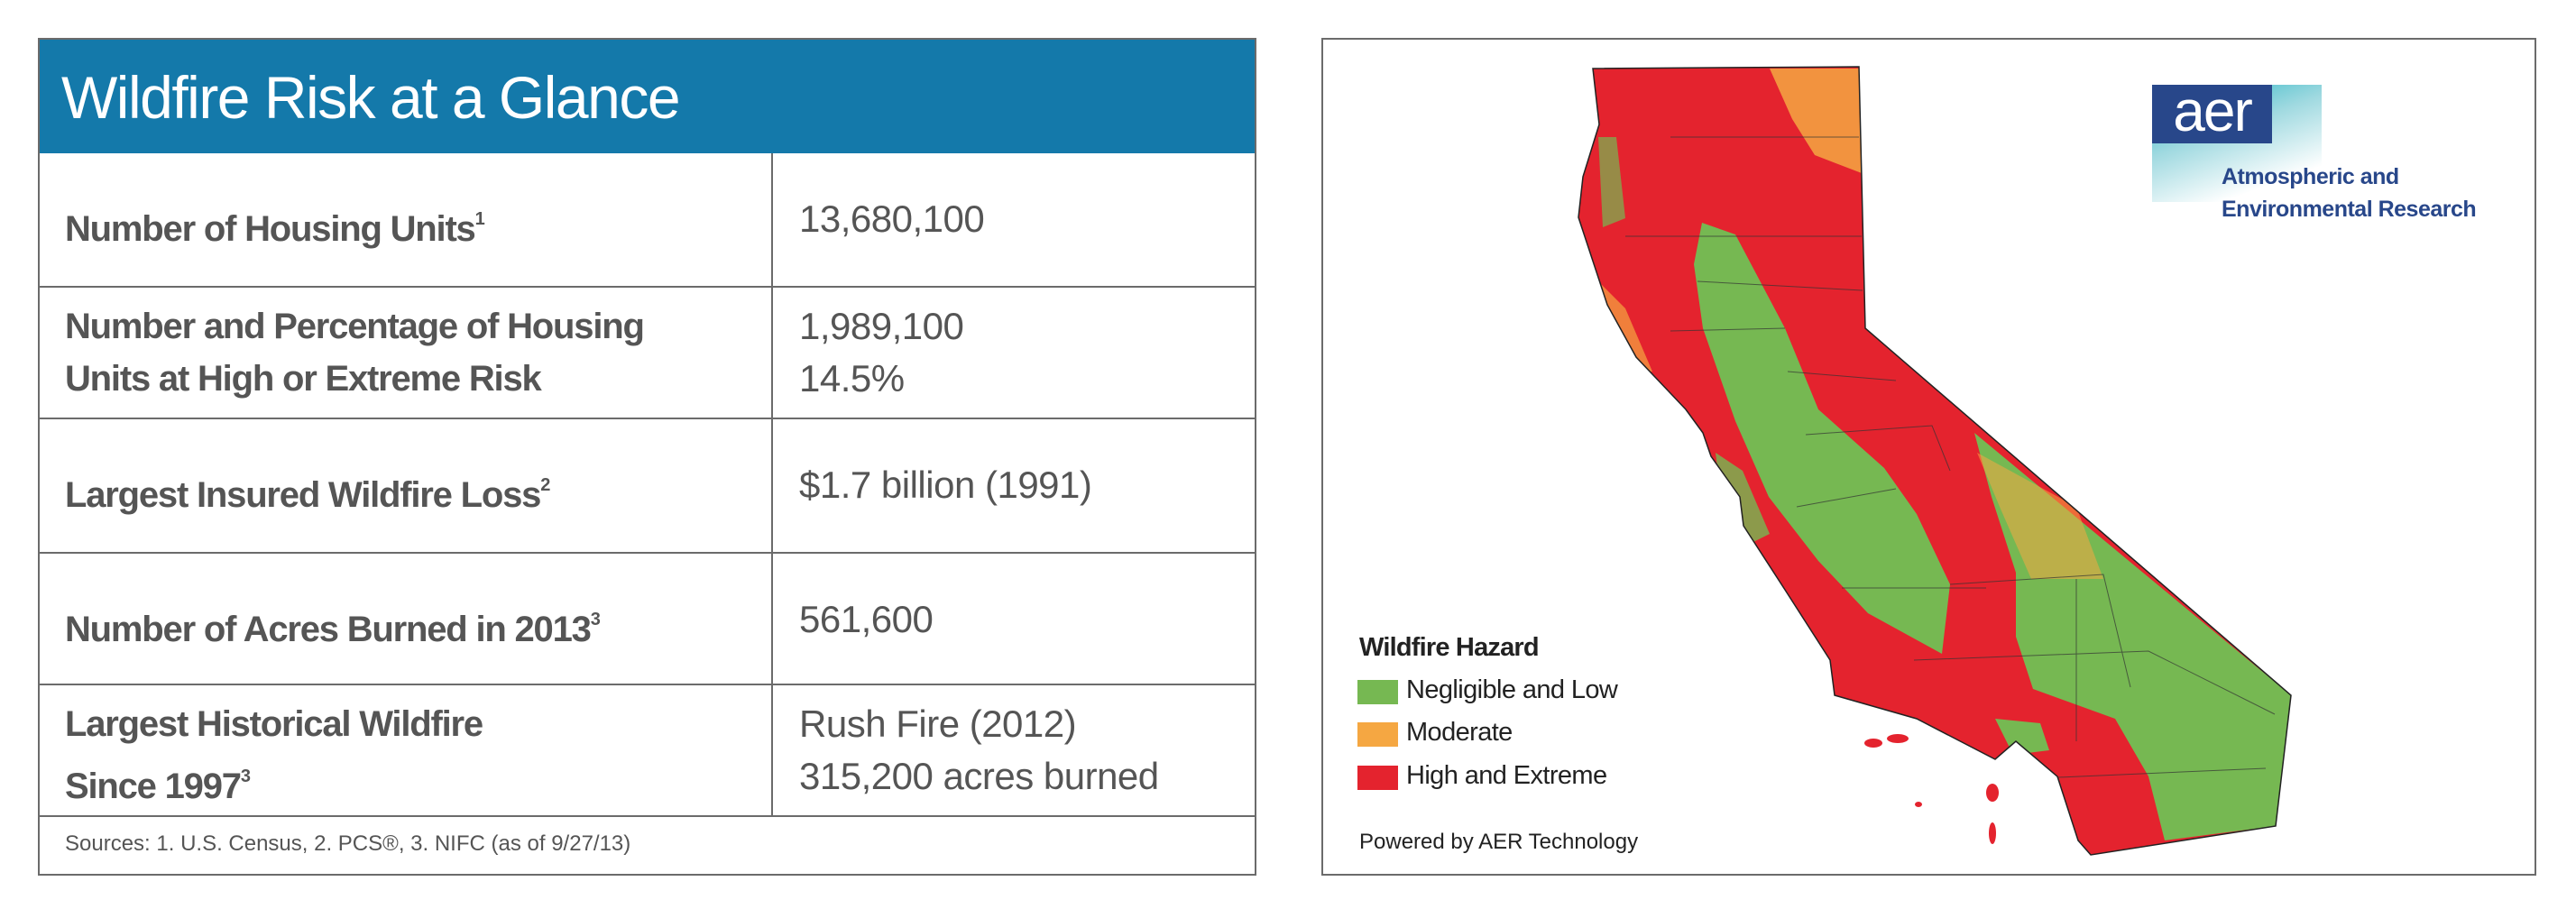 Image resolution: width=2576 pixels, height=909 pixels. Describe the element at coordinates (333, 630) in the screenshot. I see `row-label: Number of Acres Burned in 20133` at that location.